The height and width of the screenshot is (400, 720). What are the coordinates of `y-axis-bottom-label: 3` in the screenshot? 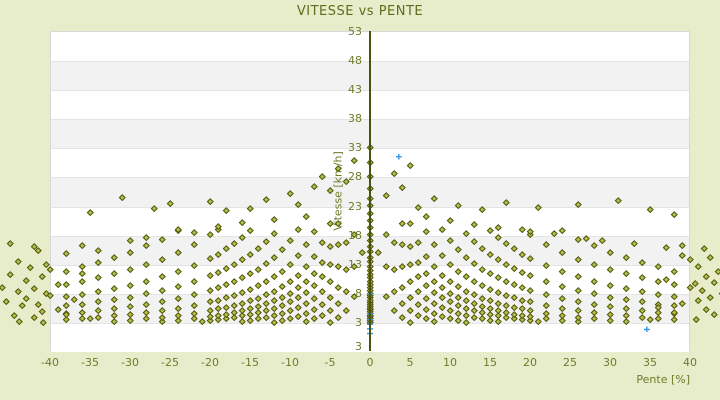 It's located at (358, 346).